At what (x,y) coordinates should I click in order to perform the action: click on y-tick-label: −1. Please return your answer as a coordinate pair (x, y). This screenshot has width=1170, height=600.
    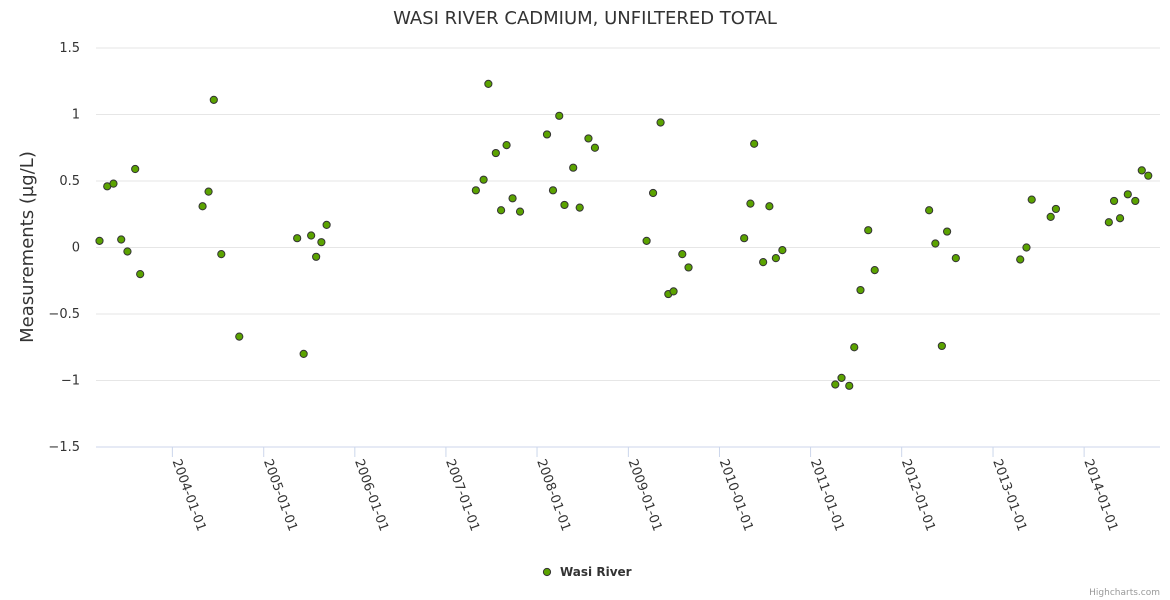
    Looking at the image, I should click on (70, 381).